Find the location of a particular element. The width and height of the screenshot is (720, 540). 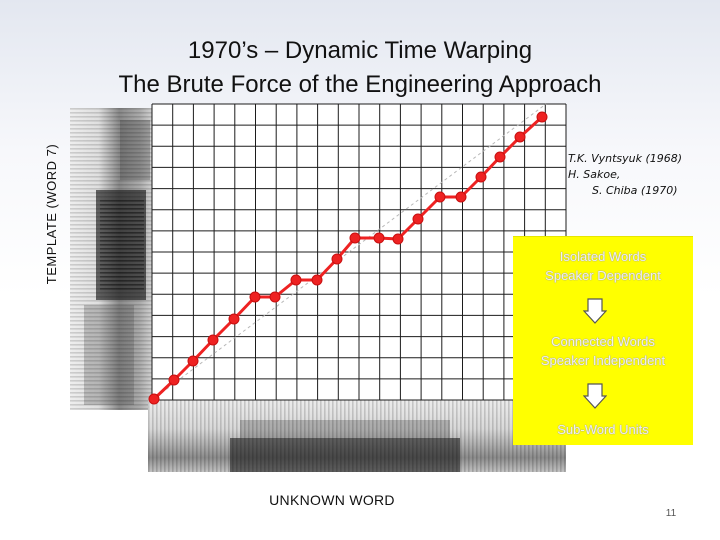

sub-word-units-item: Sub-Word Units is located at coordinates (603, 429).